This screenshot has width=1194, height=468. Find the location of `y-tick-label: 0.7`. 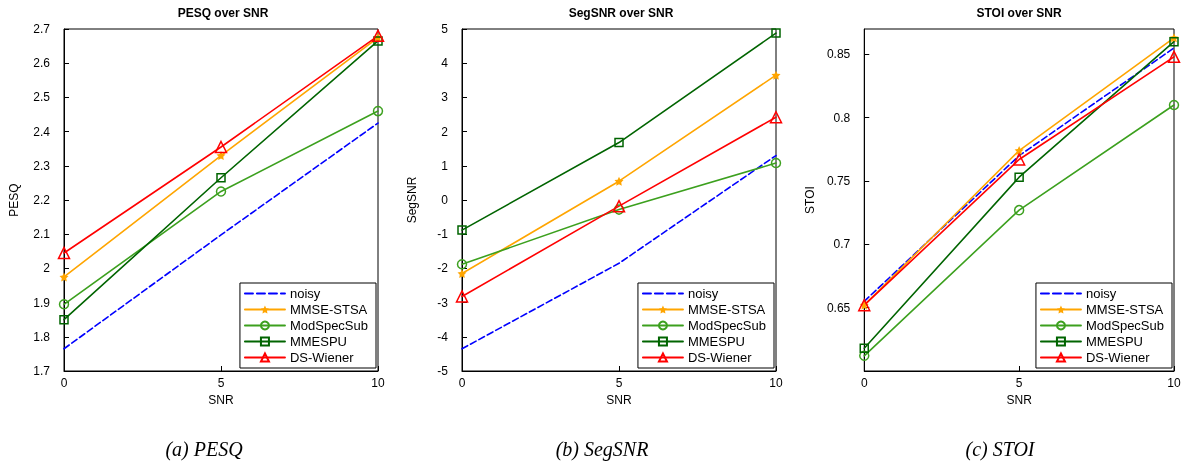

y-tick-label: 0.7 is located at coordinates (842, 244).